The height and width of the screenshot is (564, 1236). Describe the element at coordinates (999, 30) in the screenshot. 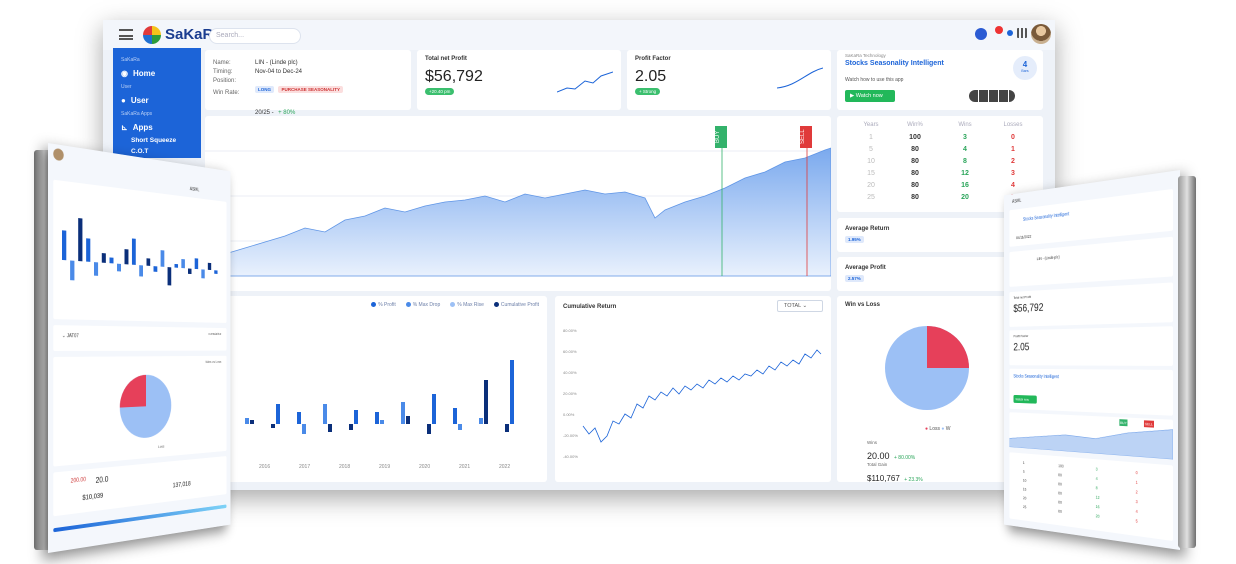

I see `notification-icon` at that location.